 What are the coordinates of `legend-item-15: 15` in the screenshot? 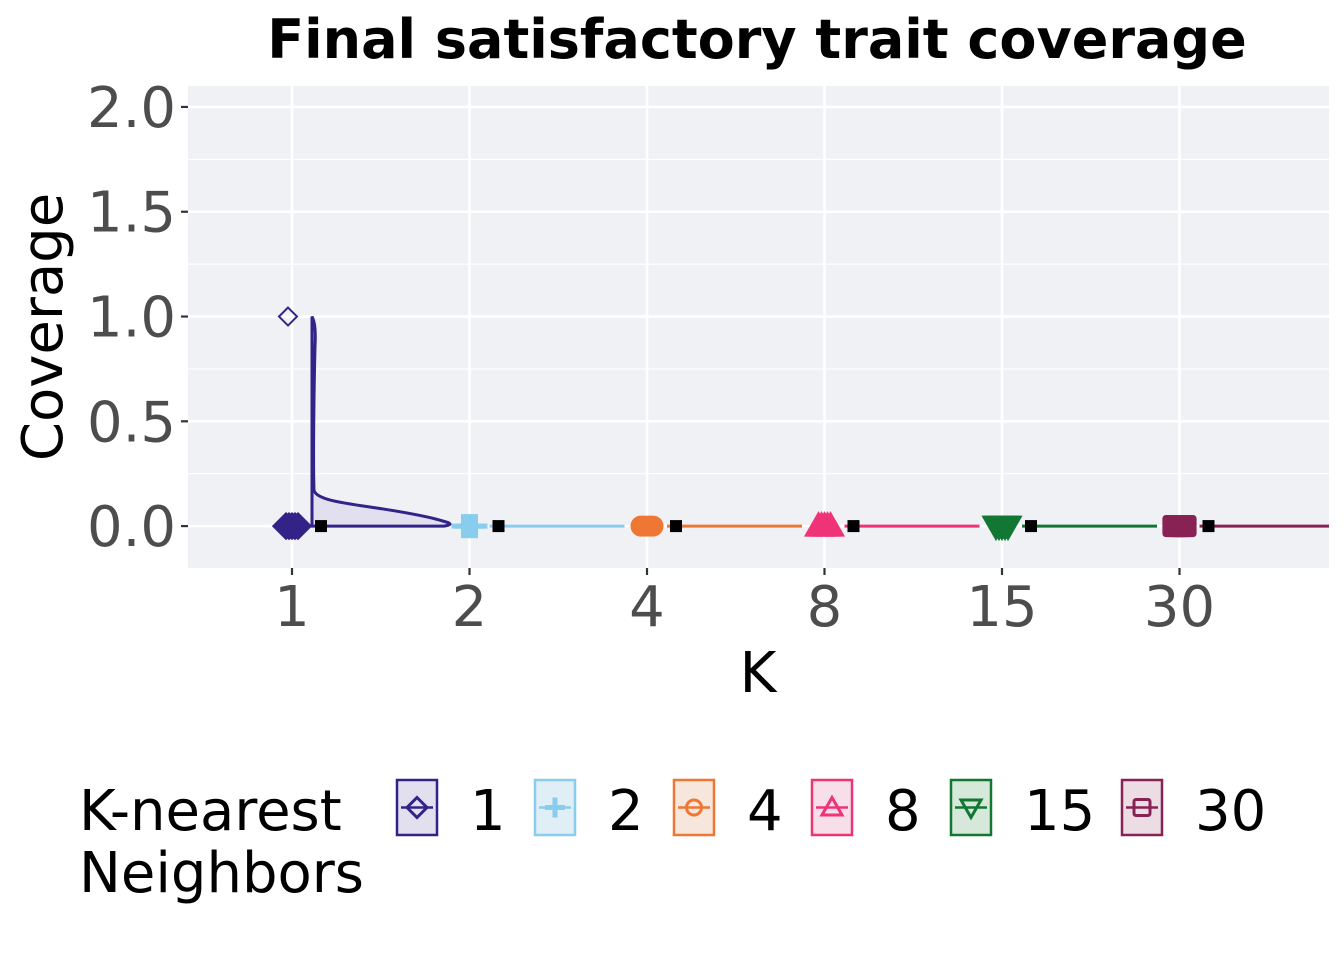 It's located at (1022, 811).